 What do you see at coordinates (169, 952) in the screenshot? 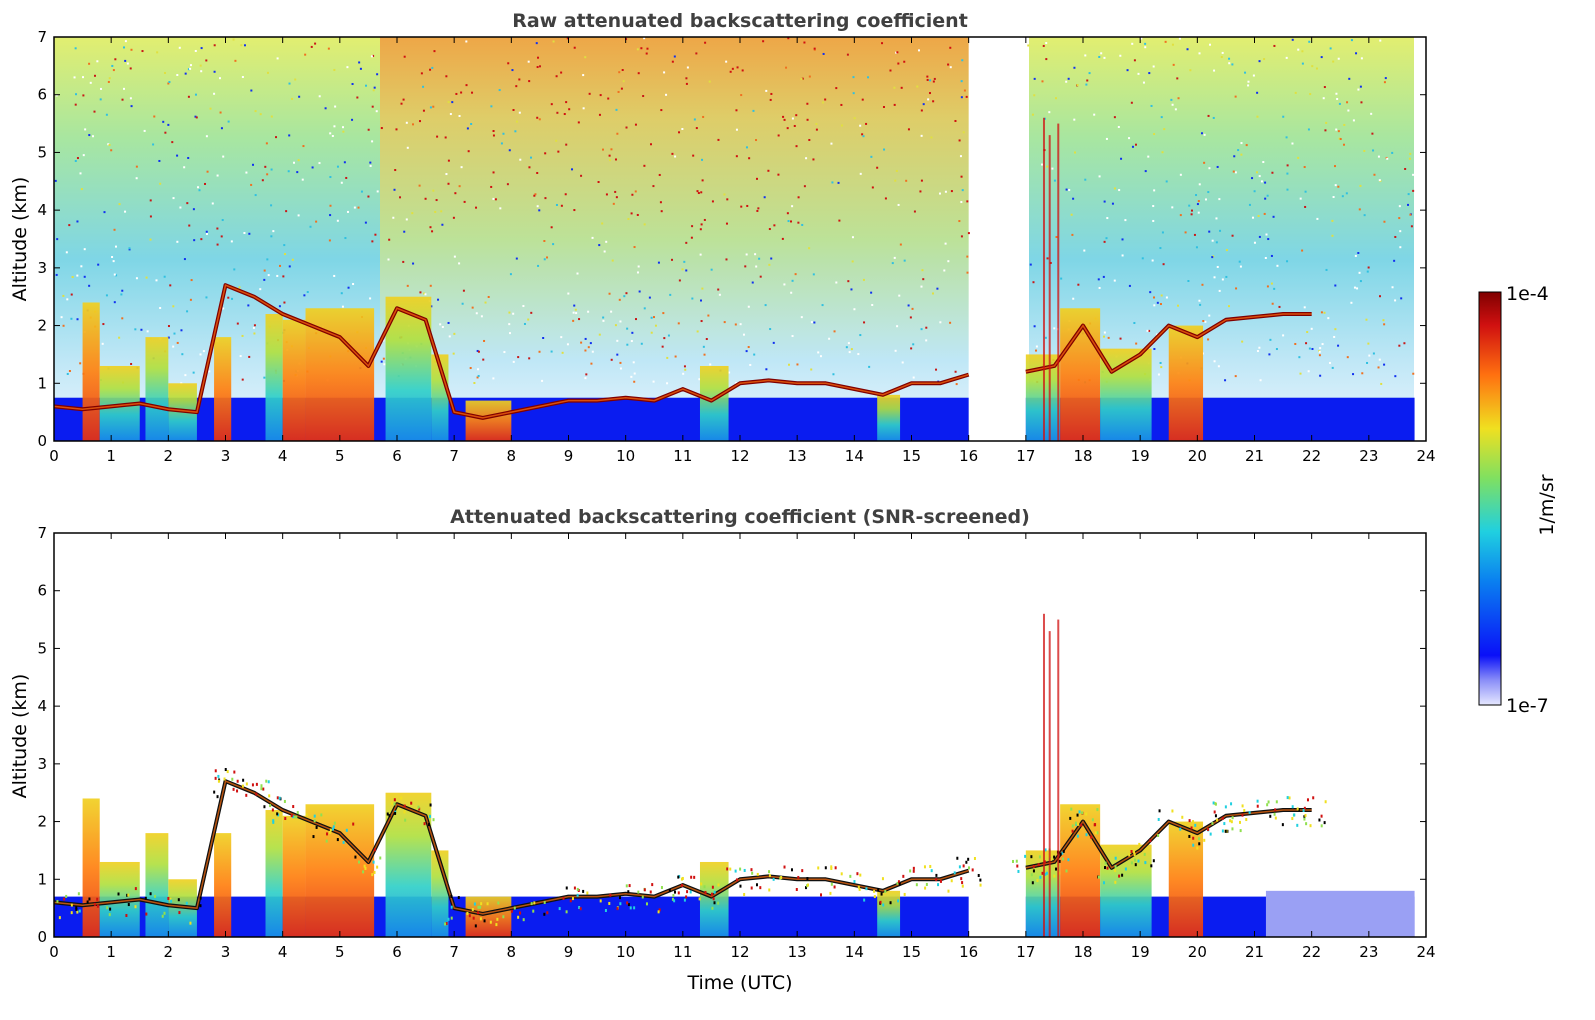
I see `x-tick-label: 2` at bounding box center [169, 952].